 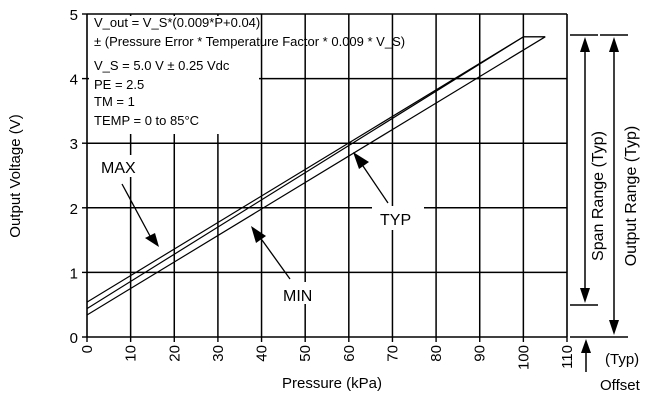 I want to click on formula-note: V_out = V_S*(0.009*P+0.04), so click(x=177, y=22).